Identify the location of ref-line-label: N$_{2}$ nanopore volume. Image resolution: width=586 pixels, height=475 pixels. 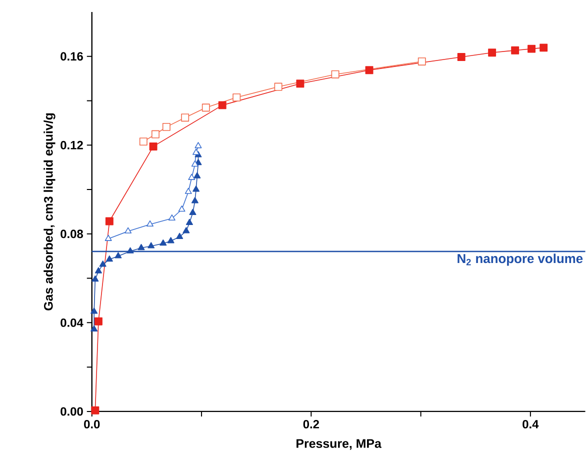
(520, 259).